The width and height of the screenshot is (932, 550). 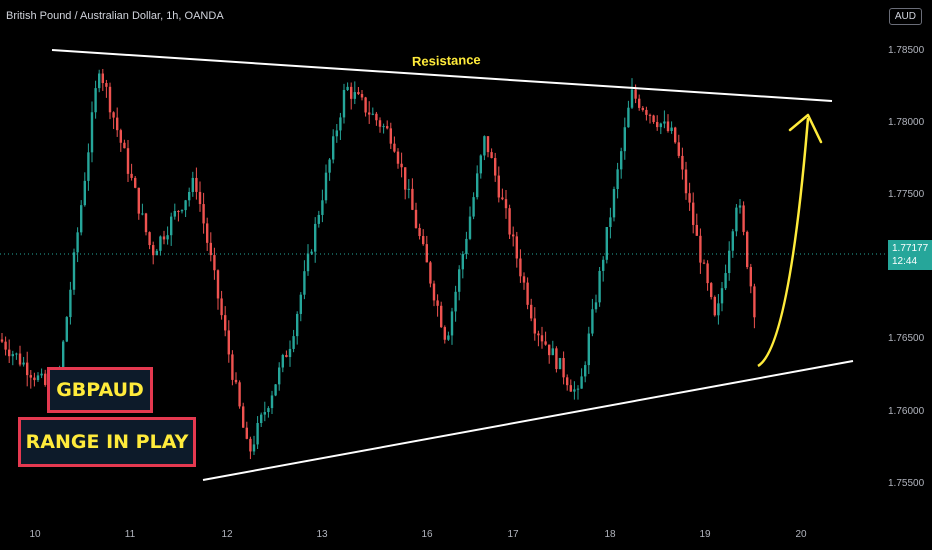 What do you see at coordinates (783, 242) in the screenshot?
I see `projection-arrow` at bounding box center [783, 242].